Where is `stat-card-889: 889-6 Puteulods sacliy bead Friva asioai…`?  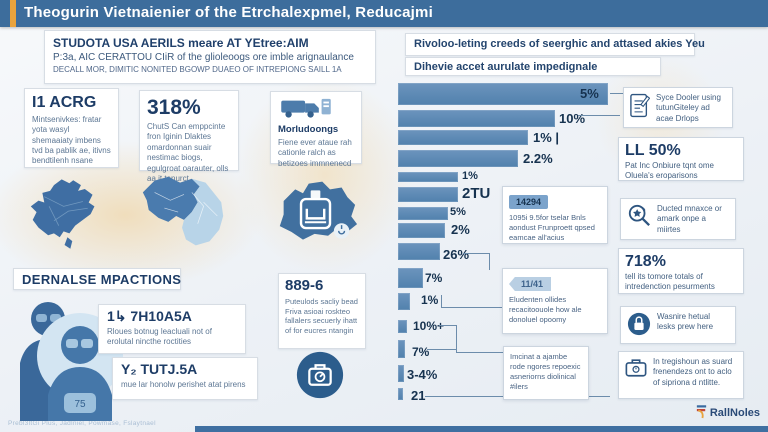 stat-card-889: 889-6 Puteulods sacliy bead Friva asioai… is located at coordinates (322, 311).